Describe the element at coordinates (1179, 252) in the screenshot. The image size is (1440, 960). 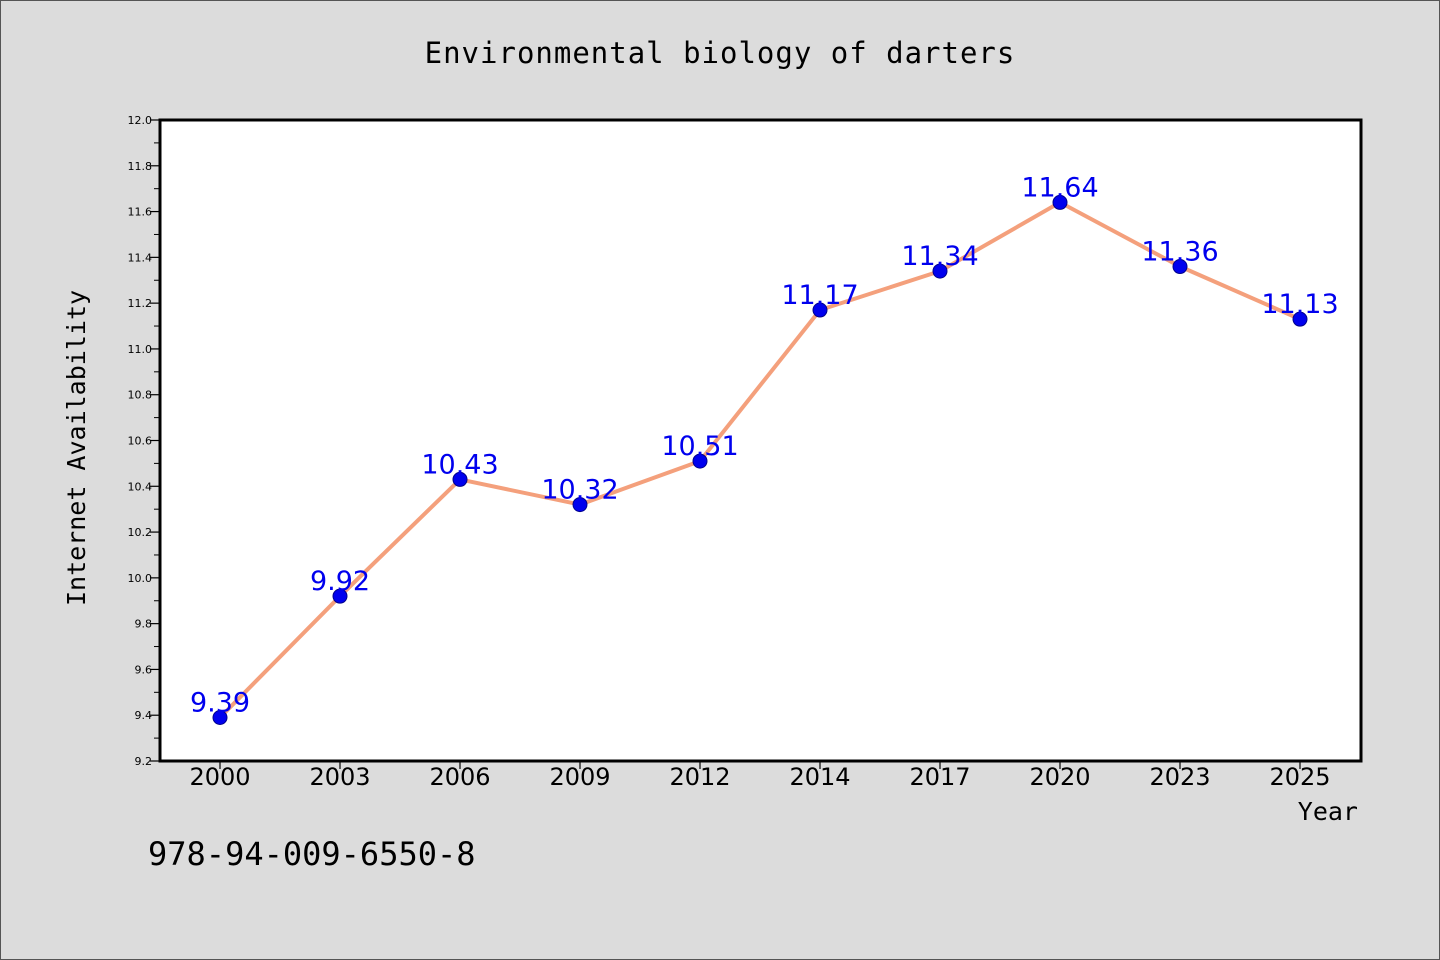
I see `data-label: 11.36` at that location.